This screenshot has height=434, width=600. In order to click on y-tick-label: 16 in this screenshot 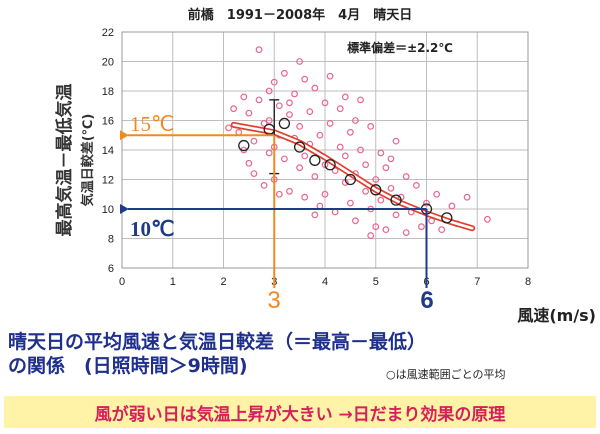, I will do `click(108, 122)`.